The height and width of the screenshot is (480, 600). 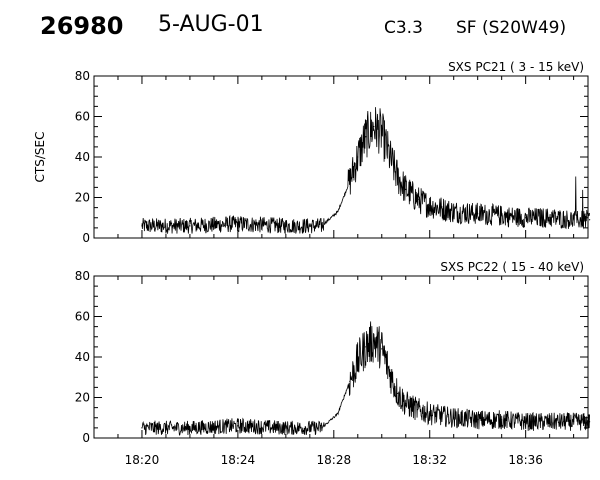 What do you see at coordinates (238, 460) in the screenshot?
I see `x-tick-label: 18:24` at bounding box center [238, 460].